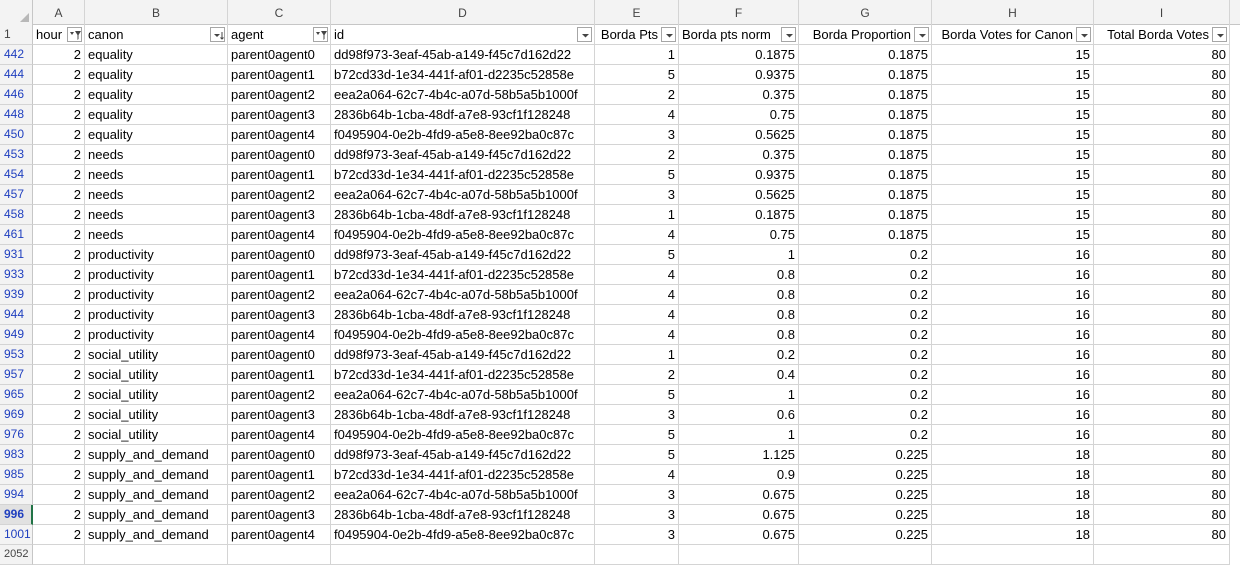 This screenshot has width=1240, height=565. What do you see at coordinates (279, 295) in the screenshot?
I see `cell-agent: parent0agent2` at bounding box center [279, 295].